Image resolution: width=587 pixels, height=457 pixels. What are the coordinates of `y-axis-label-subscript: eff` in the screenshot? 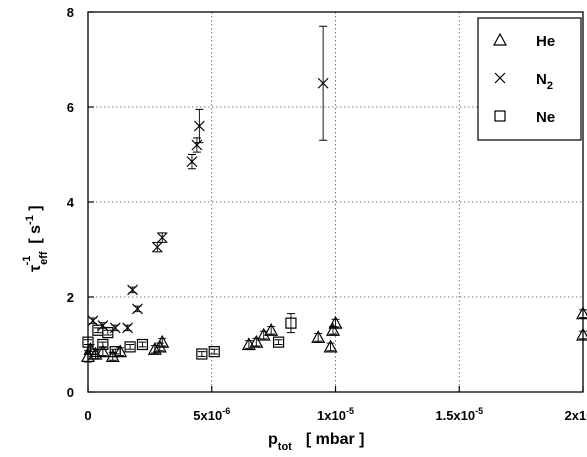 It's located at (44, 258).